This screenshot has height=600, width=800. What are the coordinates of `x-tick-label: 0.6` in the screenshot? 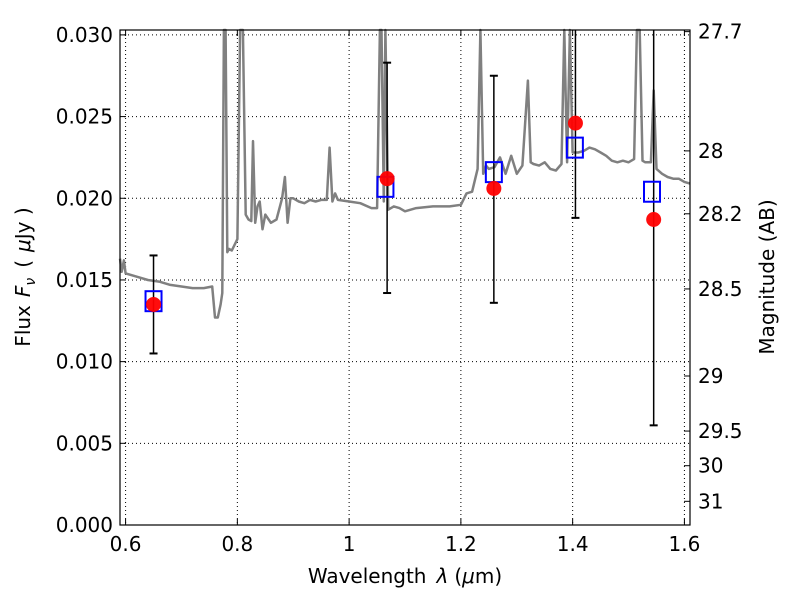 It's located at (126, 544).